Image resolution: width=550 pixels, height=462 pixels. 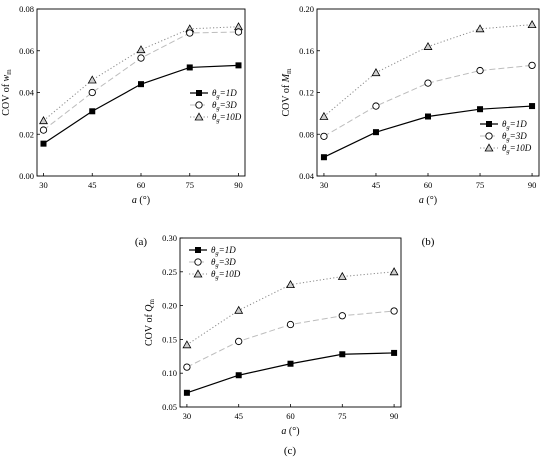 I want to click on y-tick-label: 0.04, so click(x=27, y=93).